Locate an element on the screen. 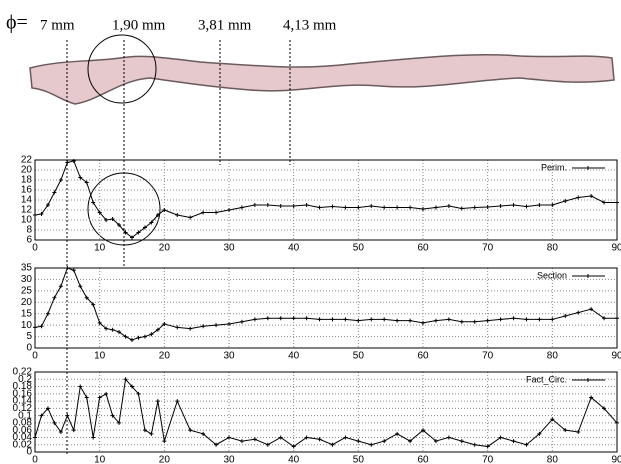  x-tick-label: 50 is located at coordinates (359, 248).